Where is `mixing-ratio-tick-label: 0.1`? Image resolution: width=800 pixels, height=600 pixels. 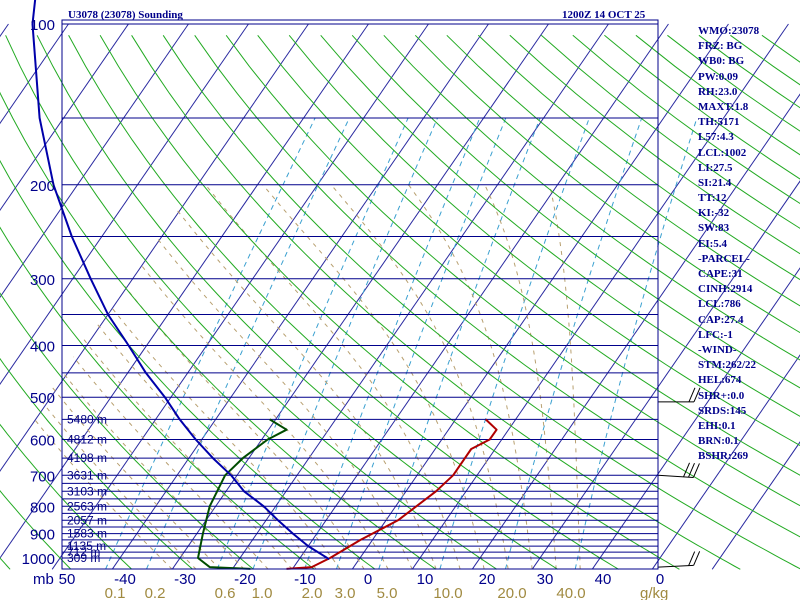 mixing-ratio-tick-label: 0.1 is located at coordinates (115, 592).